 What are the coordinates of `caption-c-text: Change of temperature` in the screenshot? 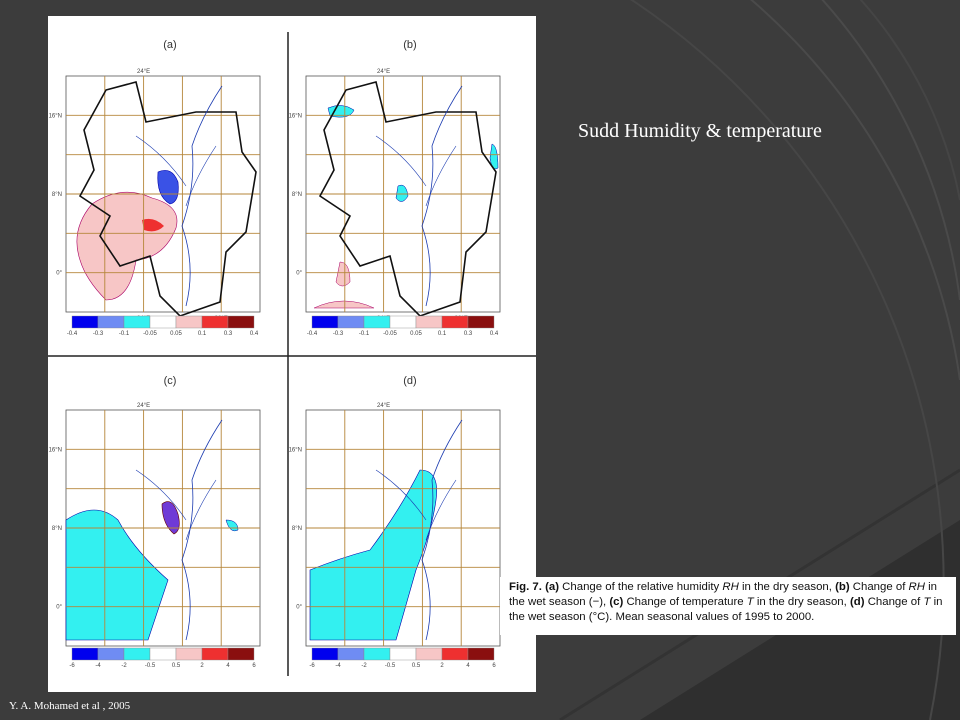 It's located at (685, 602).